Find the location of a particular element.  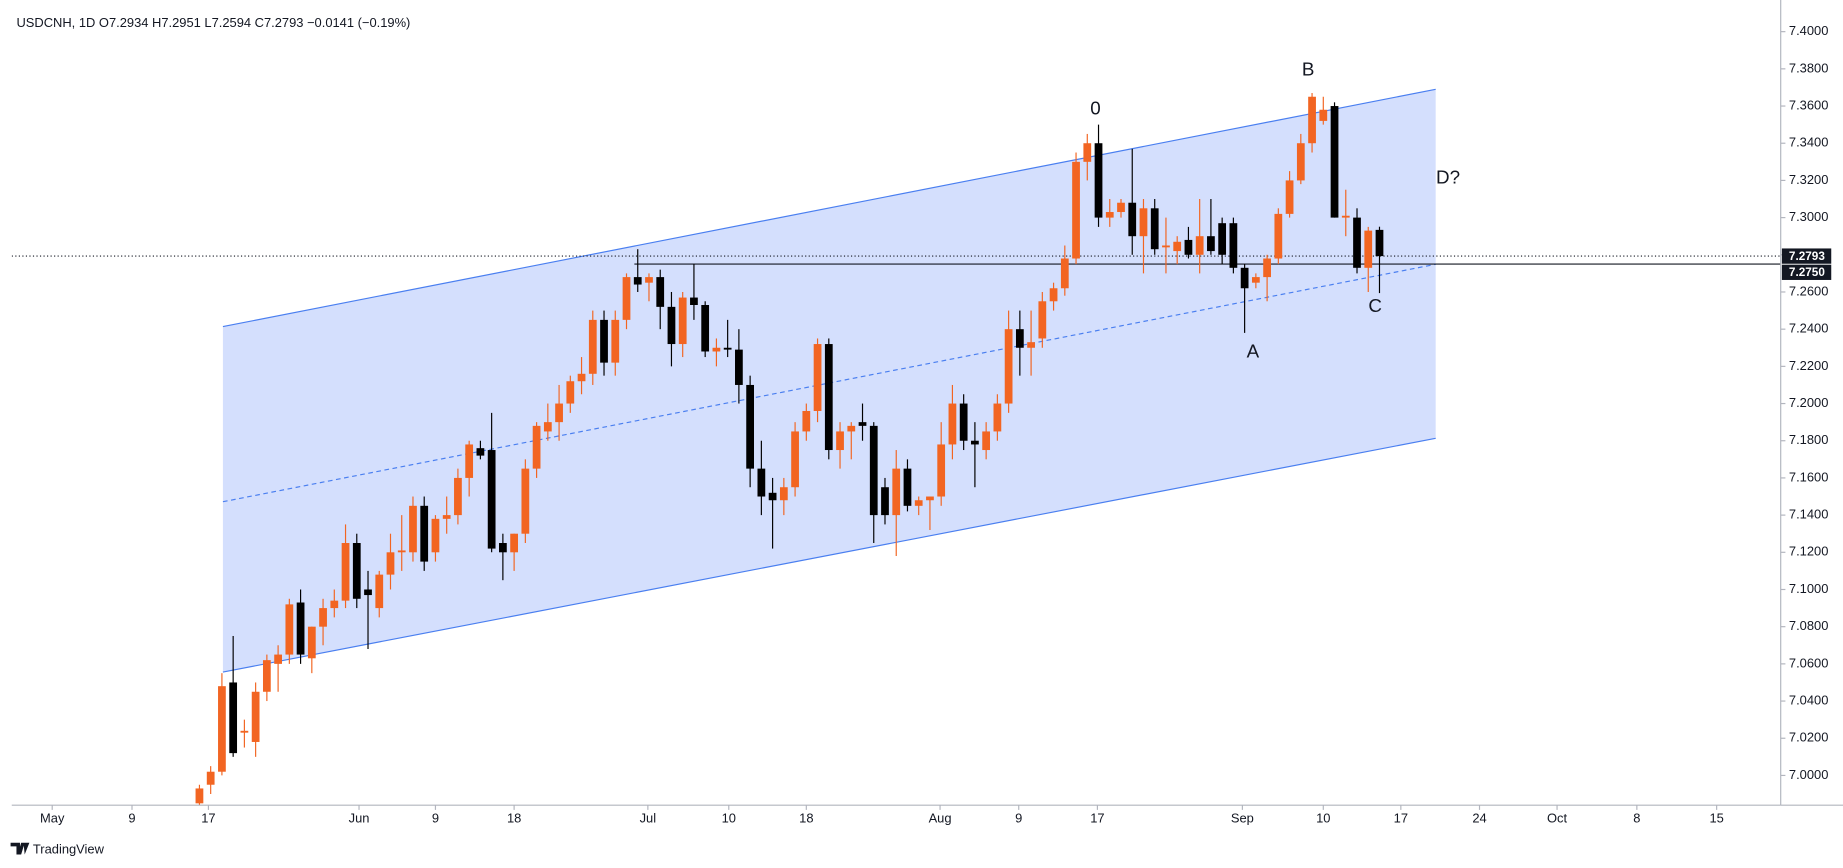

y-tick-label: 7.3200 is located at coordinates (1808, 179).